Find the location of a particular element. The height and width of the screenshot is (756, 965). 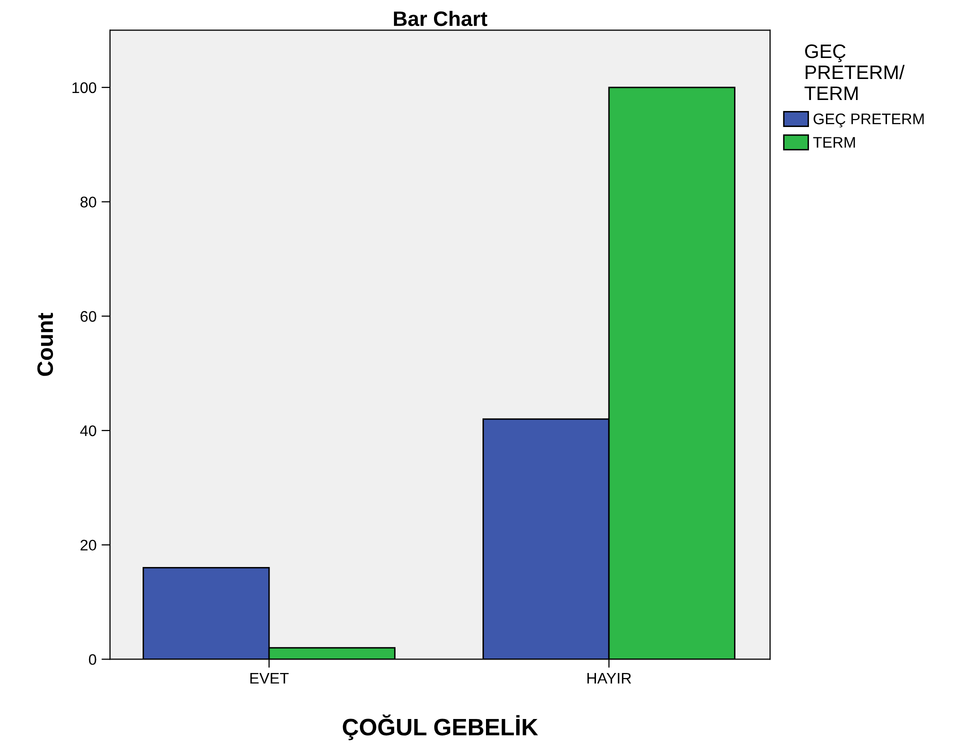

chart-title: Bar Chart is located at coordinates (441, 18).